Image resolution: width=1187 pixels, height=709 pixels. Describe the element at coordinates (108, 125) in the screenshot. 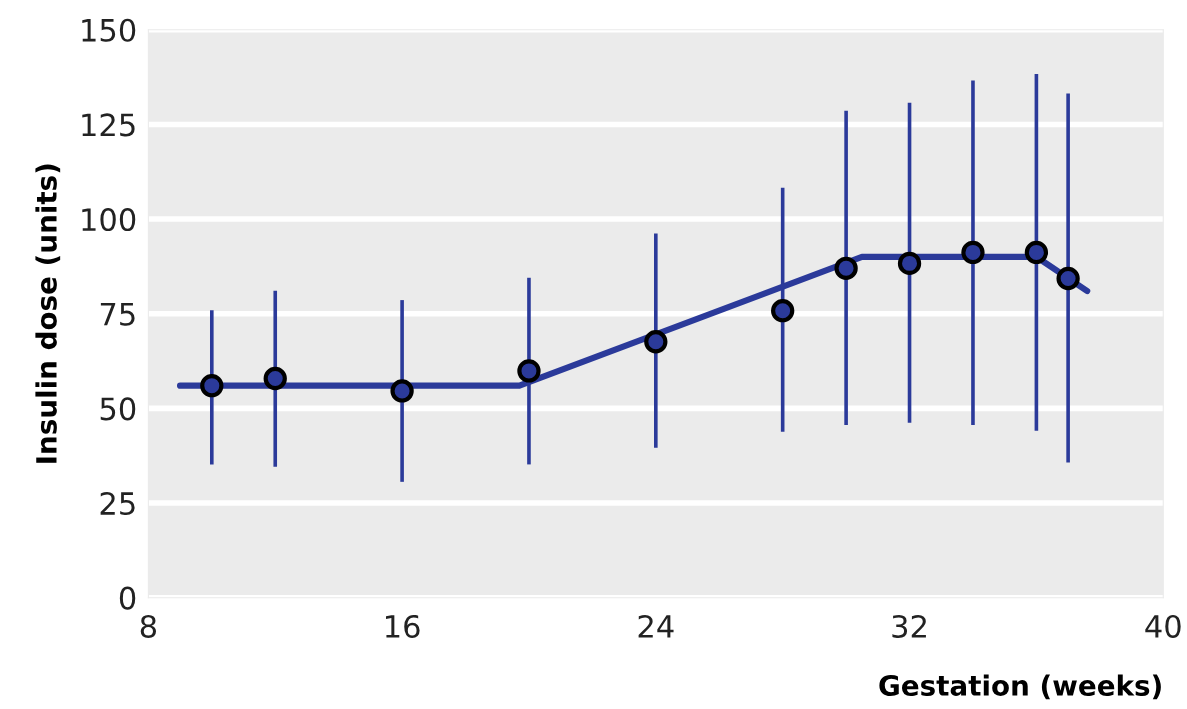

I see `y-tick-label: 125` at that location.